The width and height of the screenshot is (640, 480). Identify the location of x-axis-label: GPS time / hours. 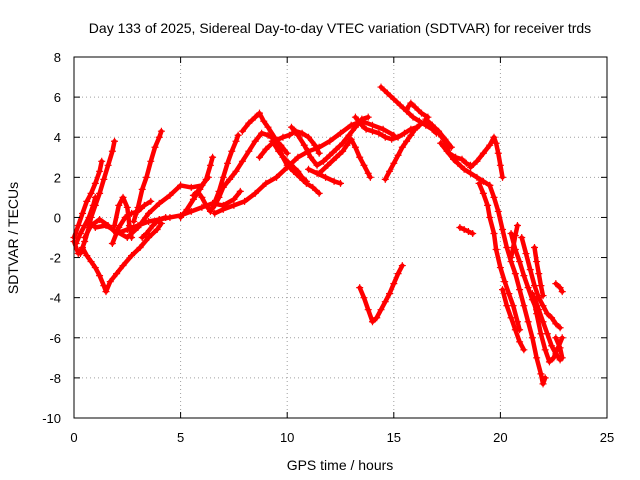
(340, 465).